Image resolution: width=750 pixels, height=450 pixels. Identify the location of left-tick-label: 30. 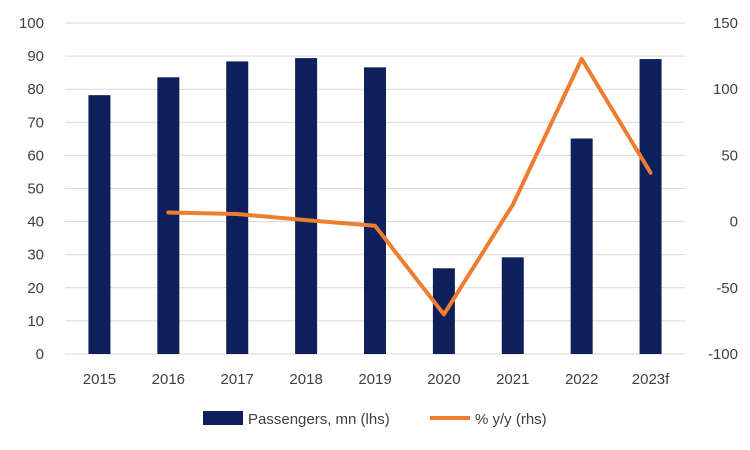
(35, 255).